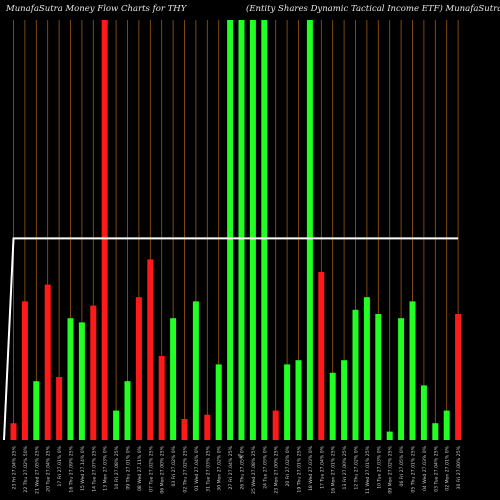 The height and width of the screenshot is (500, 500). What do you see at coordinates (83, 468) in the screenshot?
I see `x-tick-label: 15 Wed 27.14% 0%` at bounding box center [83, 468].